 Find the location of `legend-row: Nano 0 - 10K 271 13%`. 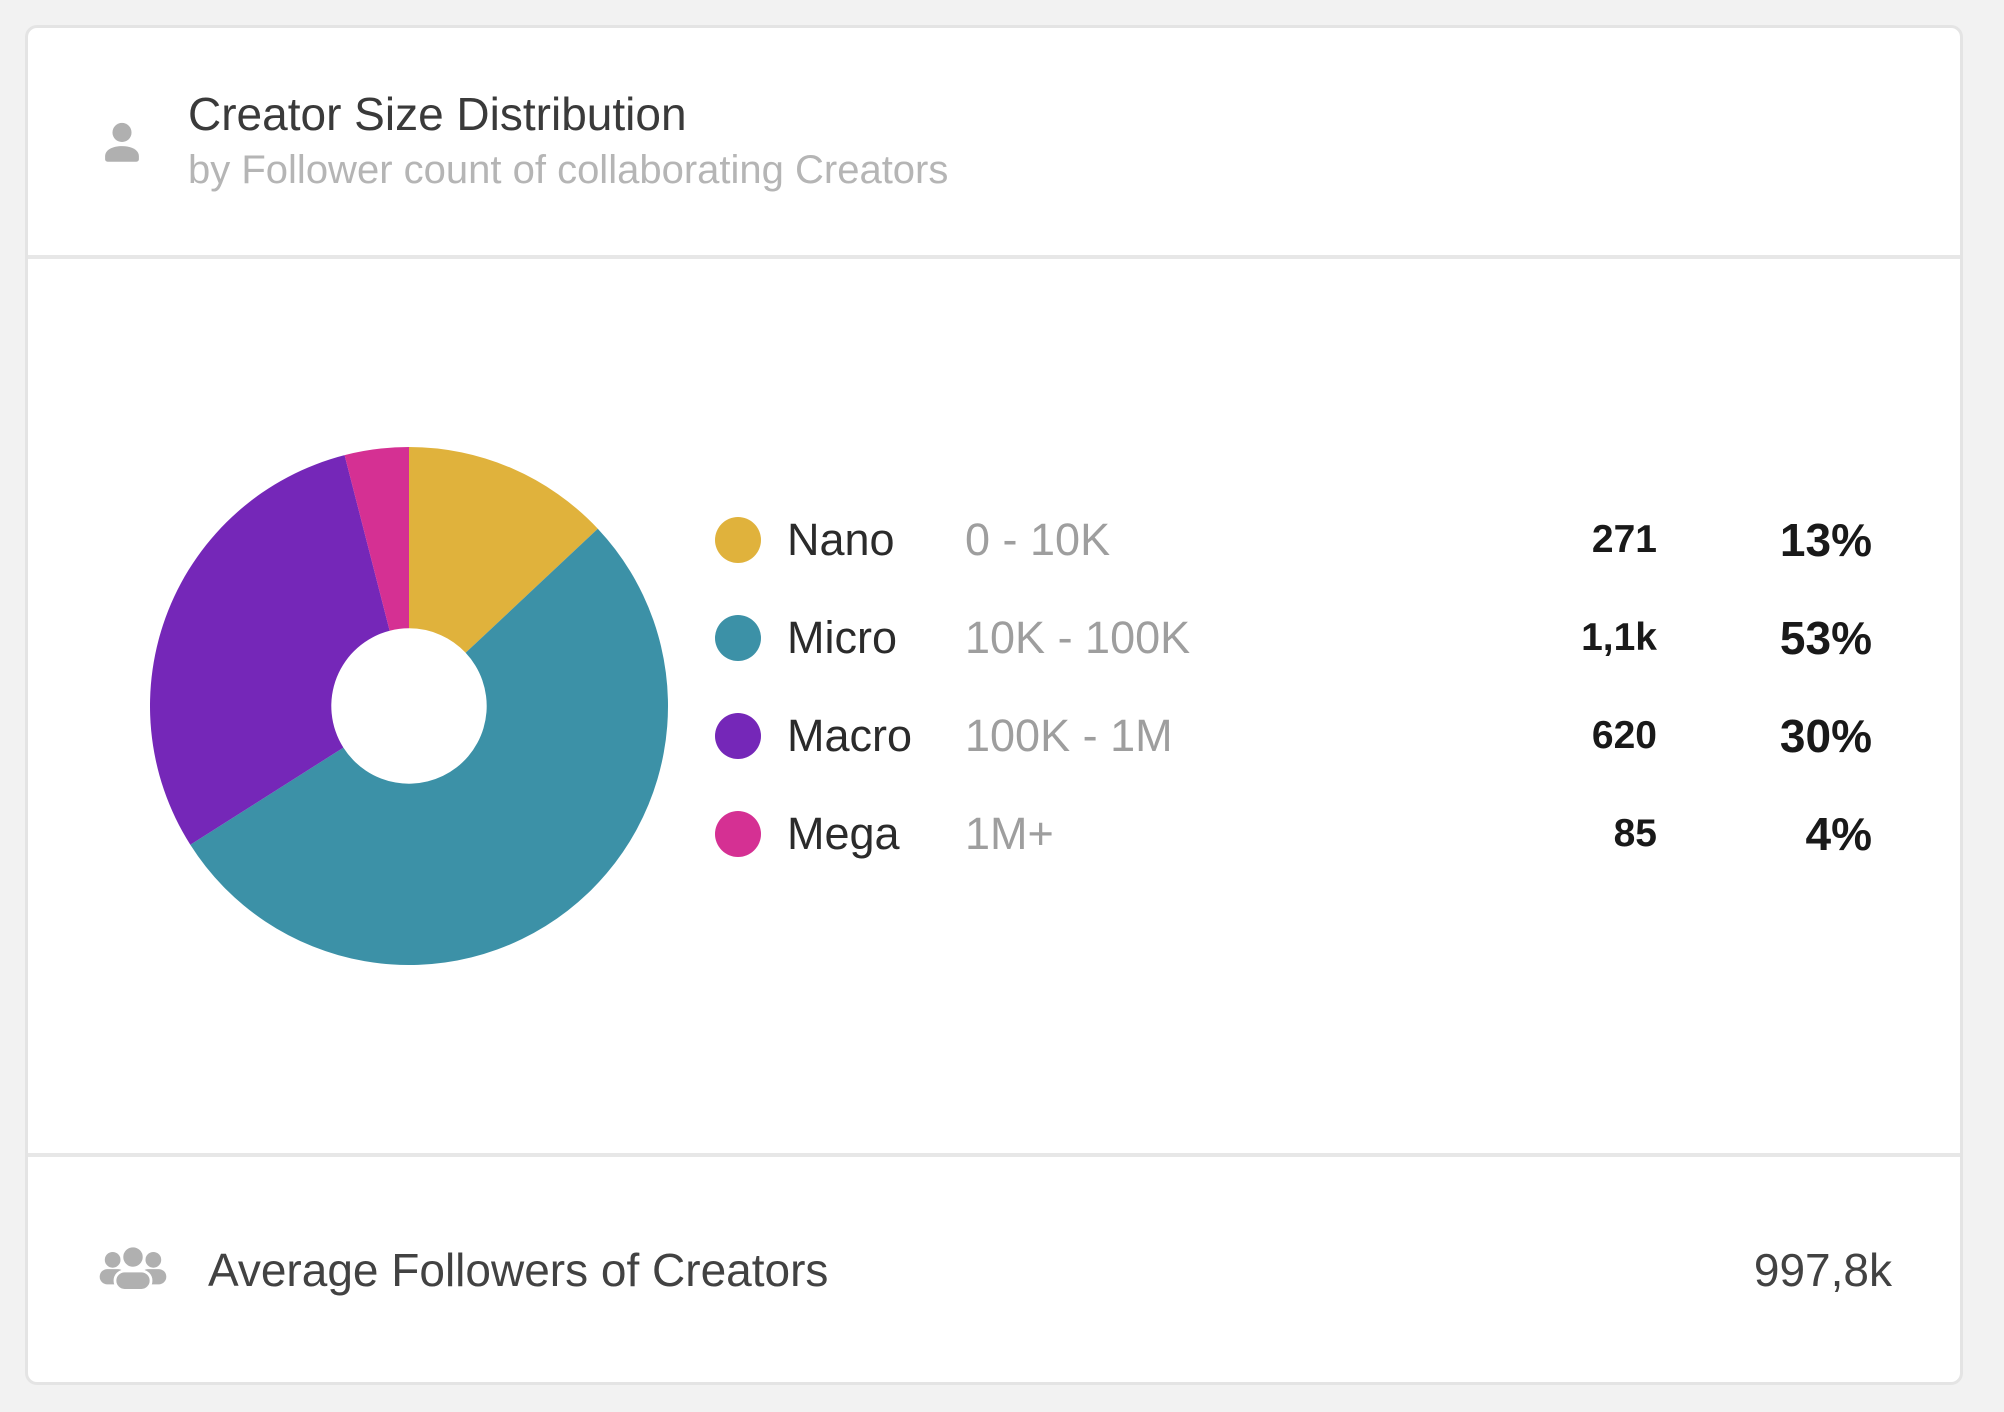

legend-row: Nano 0 - 10K 271 13% is located at coordinates (1293, 540).